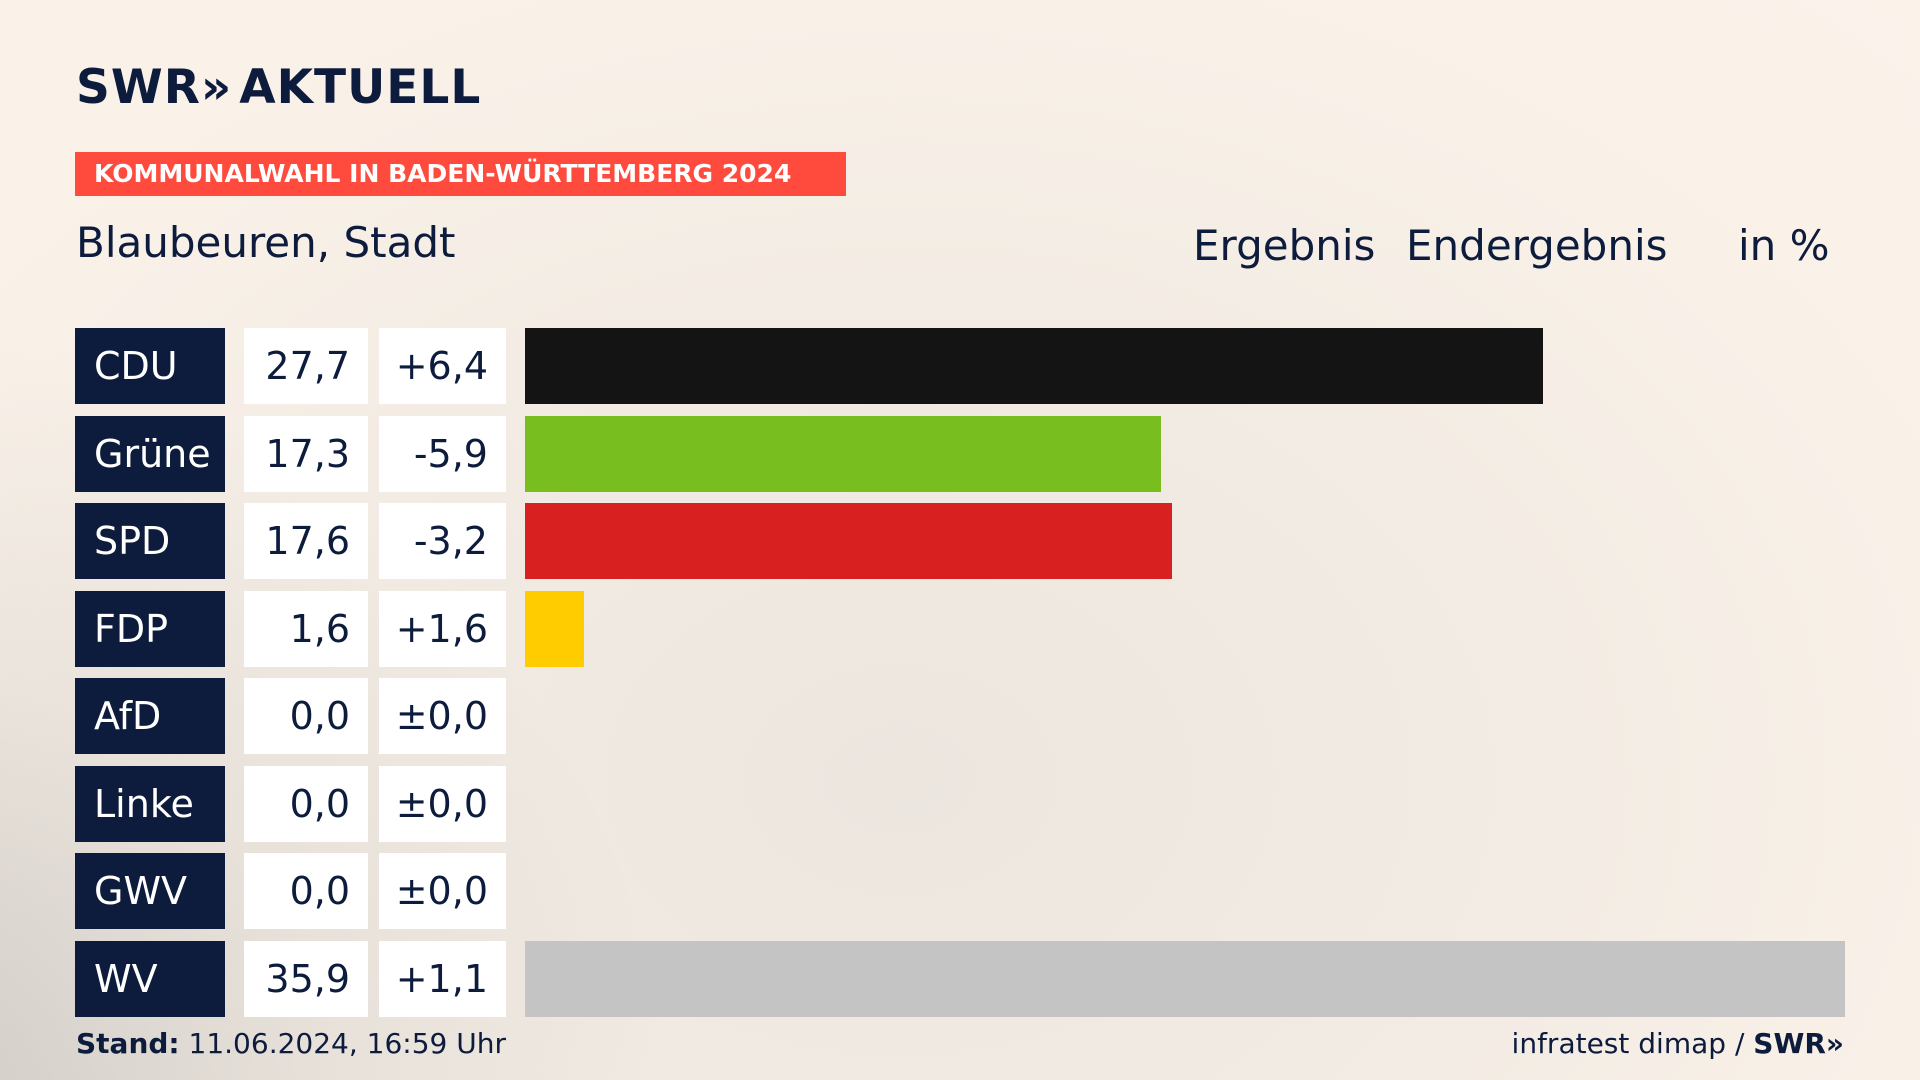  I want to click on final-result-label: Endergebnis, so click(1537, 245).